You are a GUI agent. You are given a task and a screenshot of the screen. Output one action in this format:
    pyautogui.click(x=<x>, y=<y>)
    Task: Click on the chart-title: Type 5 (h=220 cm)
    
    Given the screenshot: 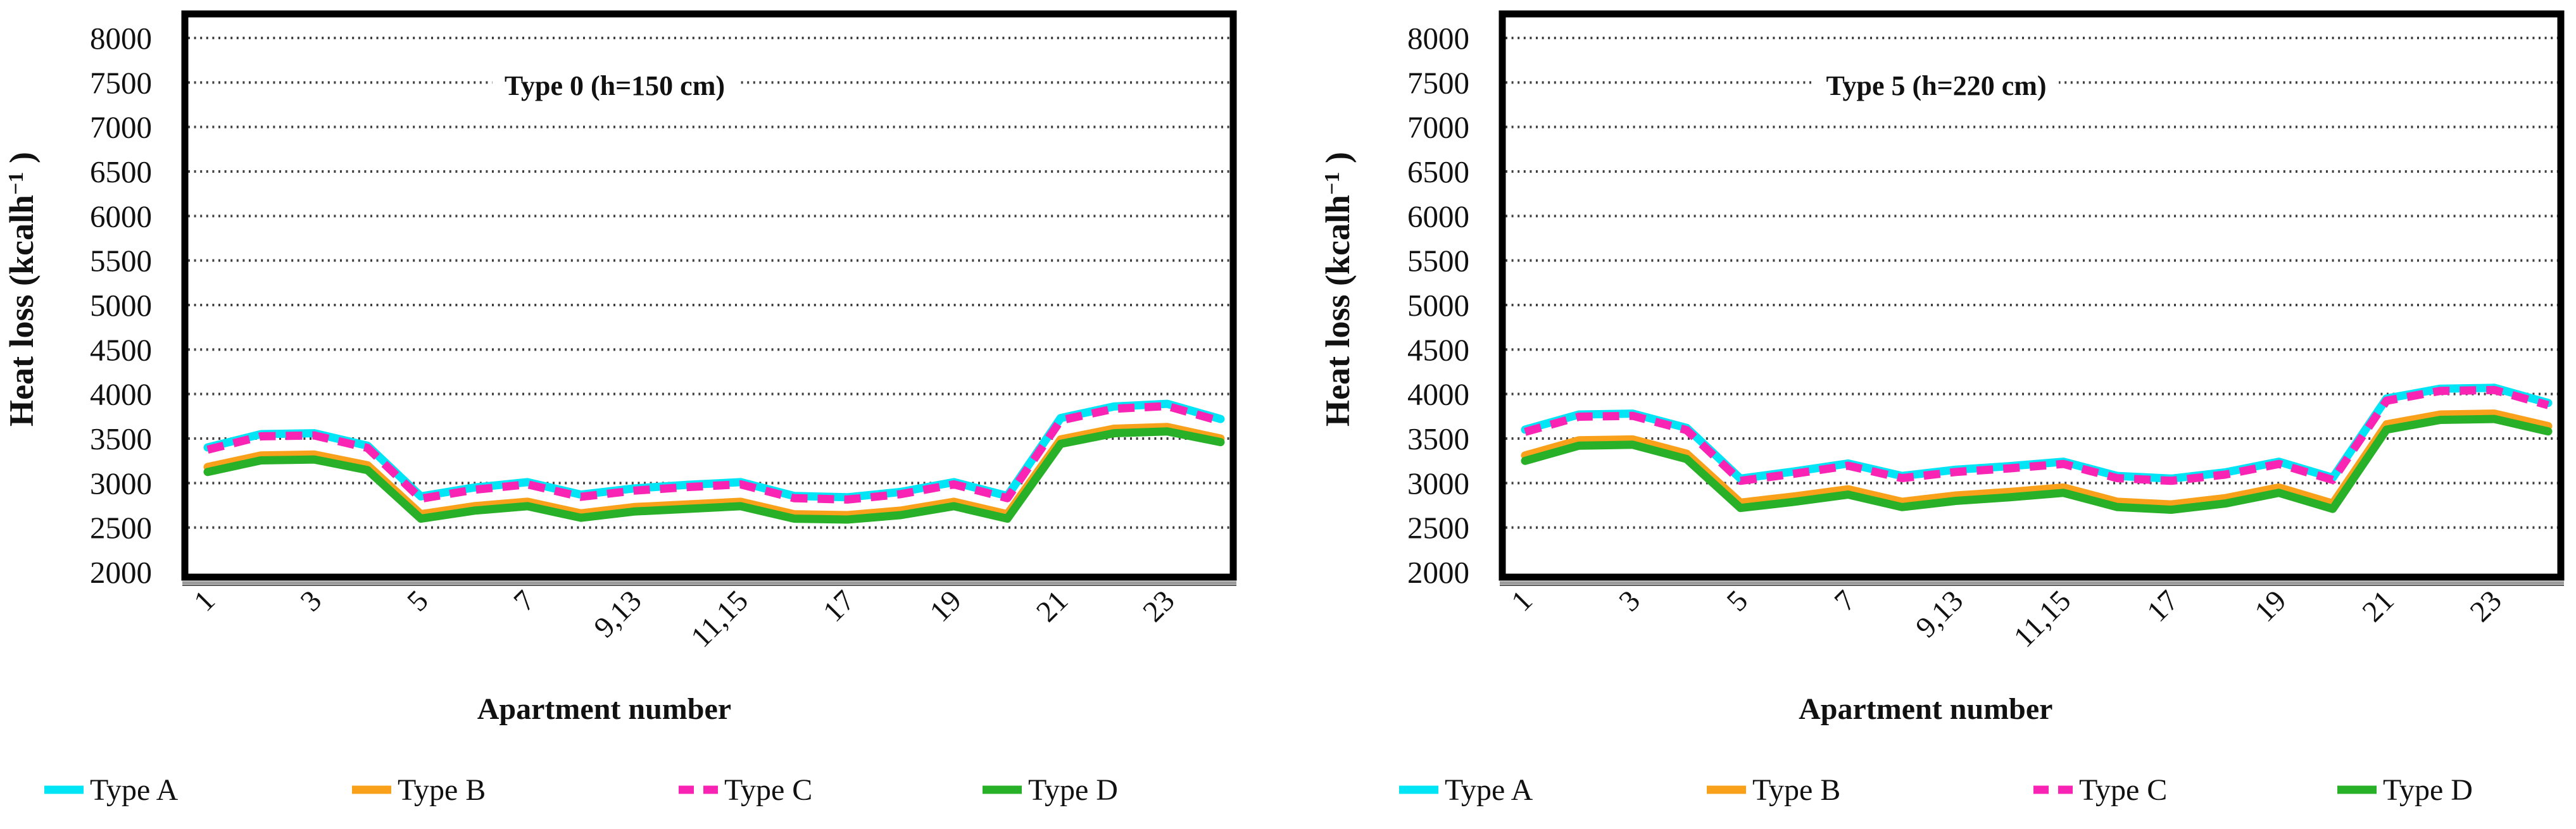 What is the action you would take?
    pyautogui.click(x=1936, y=86)
    